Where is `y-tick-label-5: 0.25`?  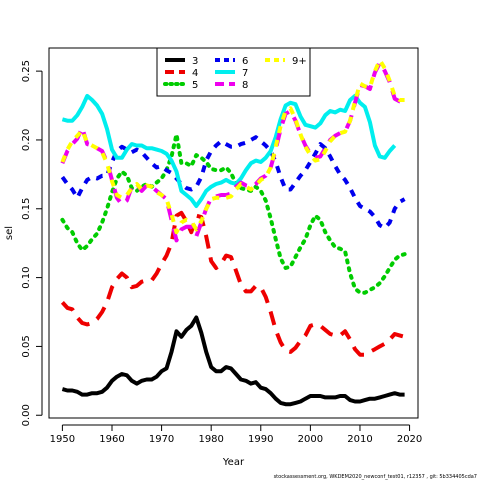
y-tick-label-5: 0.25 is located at coordinates (26, 71).